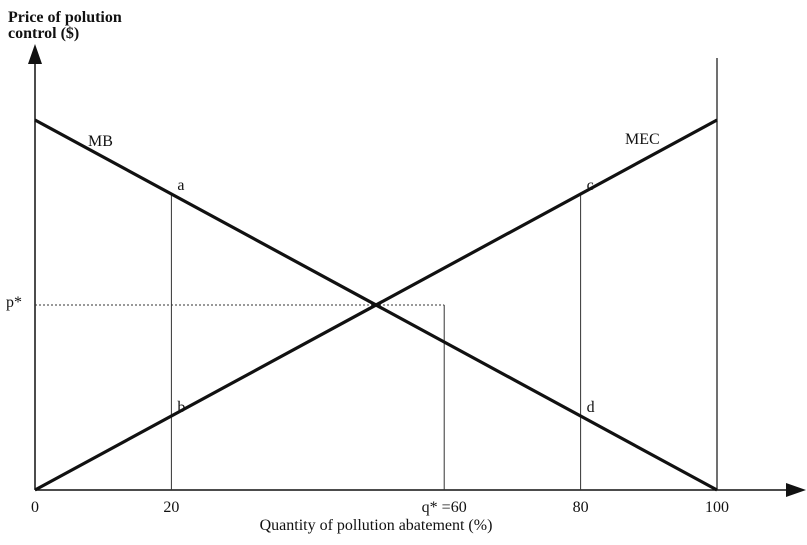 The width and height of the screenshot is (807, 545). Describe the element at coordinates (171, 507) in the screenshot. I see `x-tick-label: 20` at that location.